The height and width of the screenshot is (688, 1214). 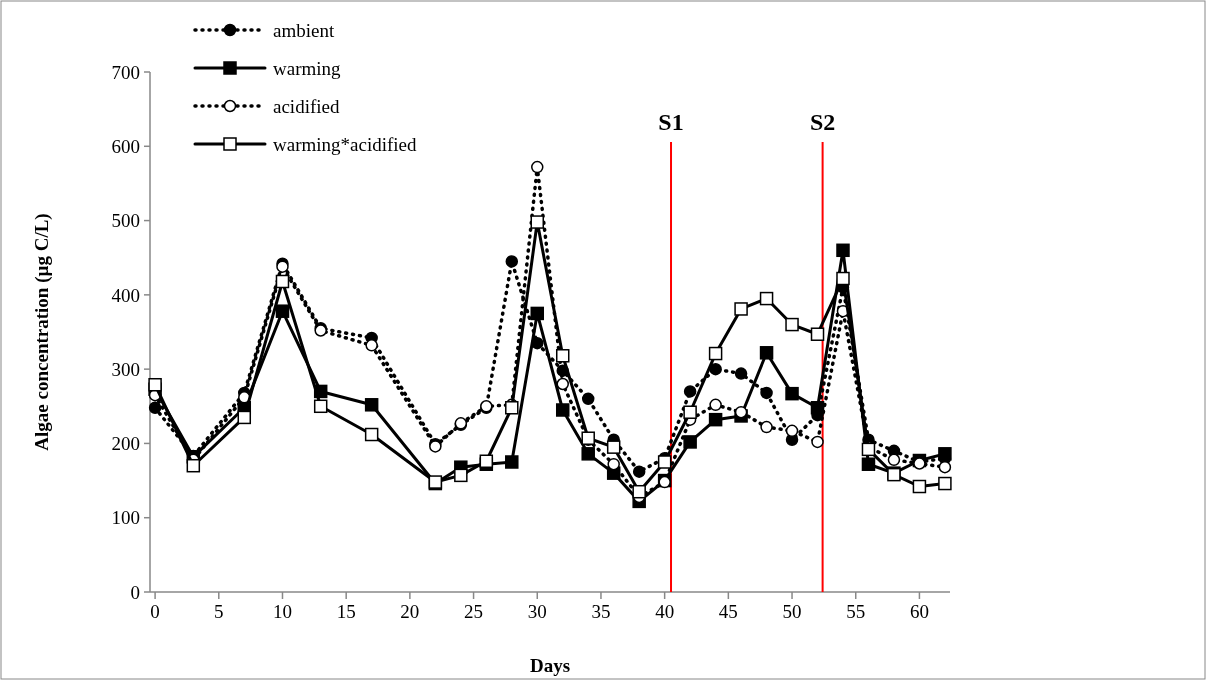 I want to click on y-tick-label: 700, so click(x=125, y=72).